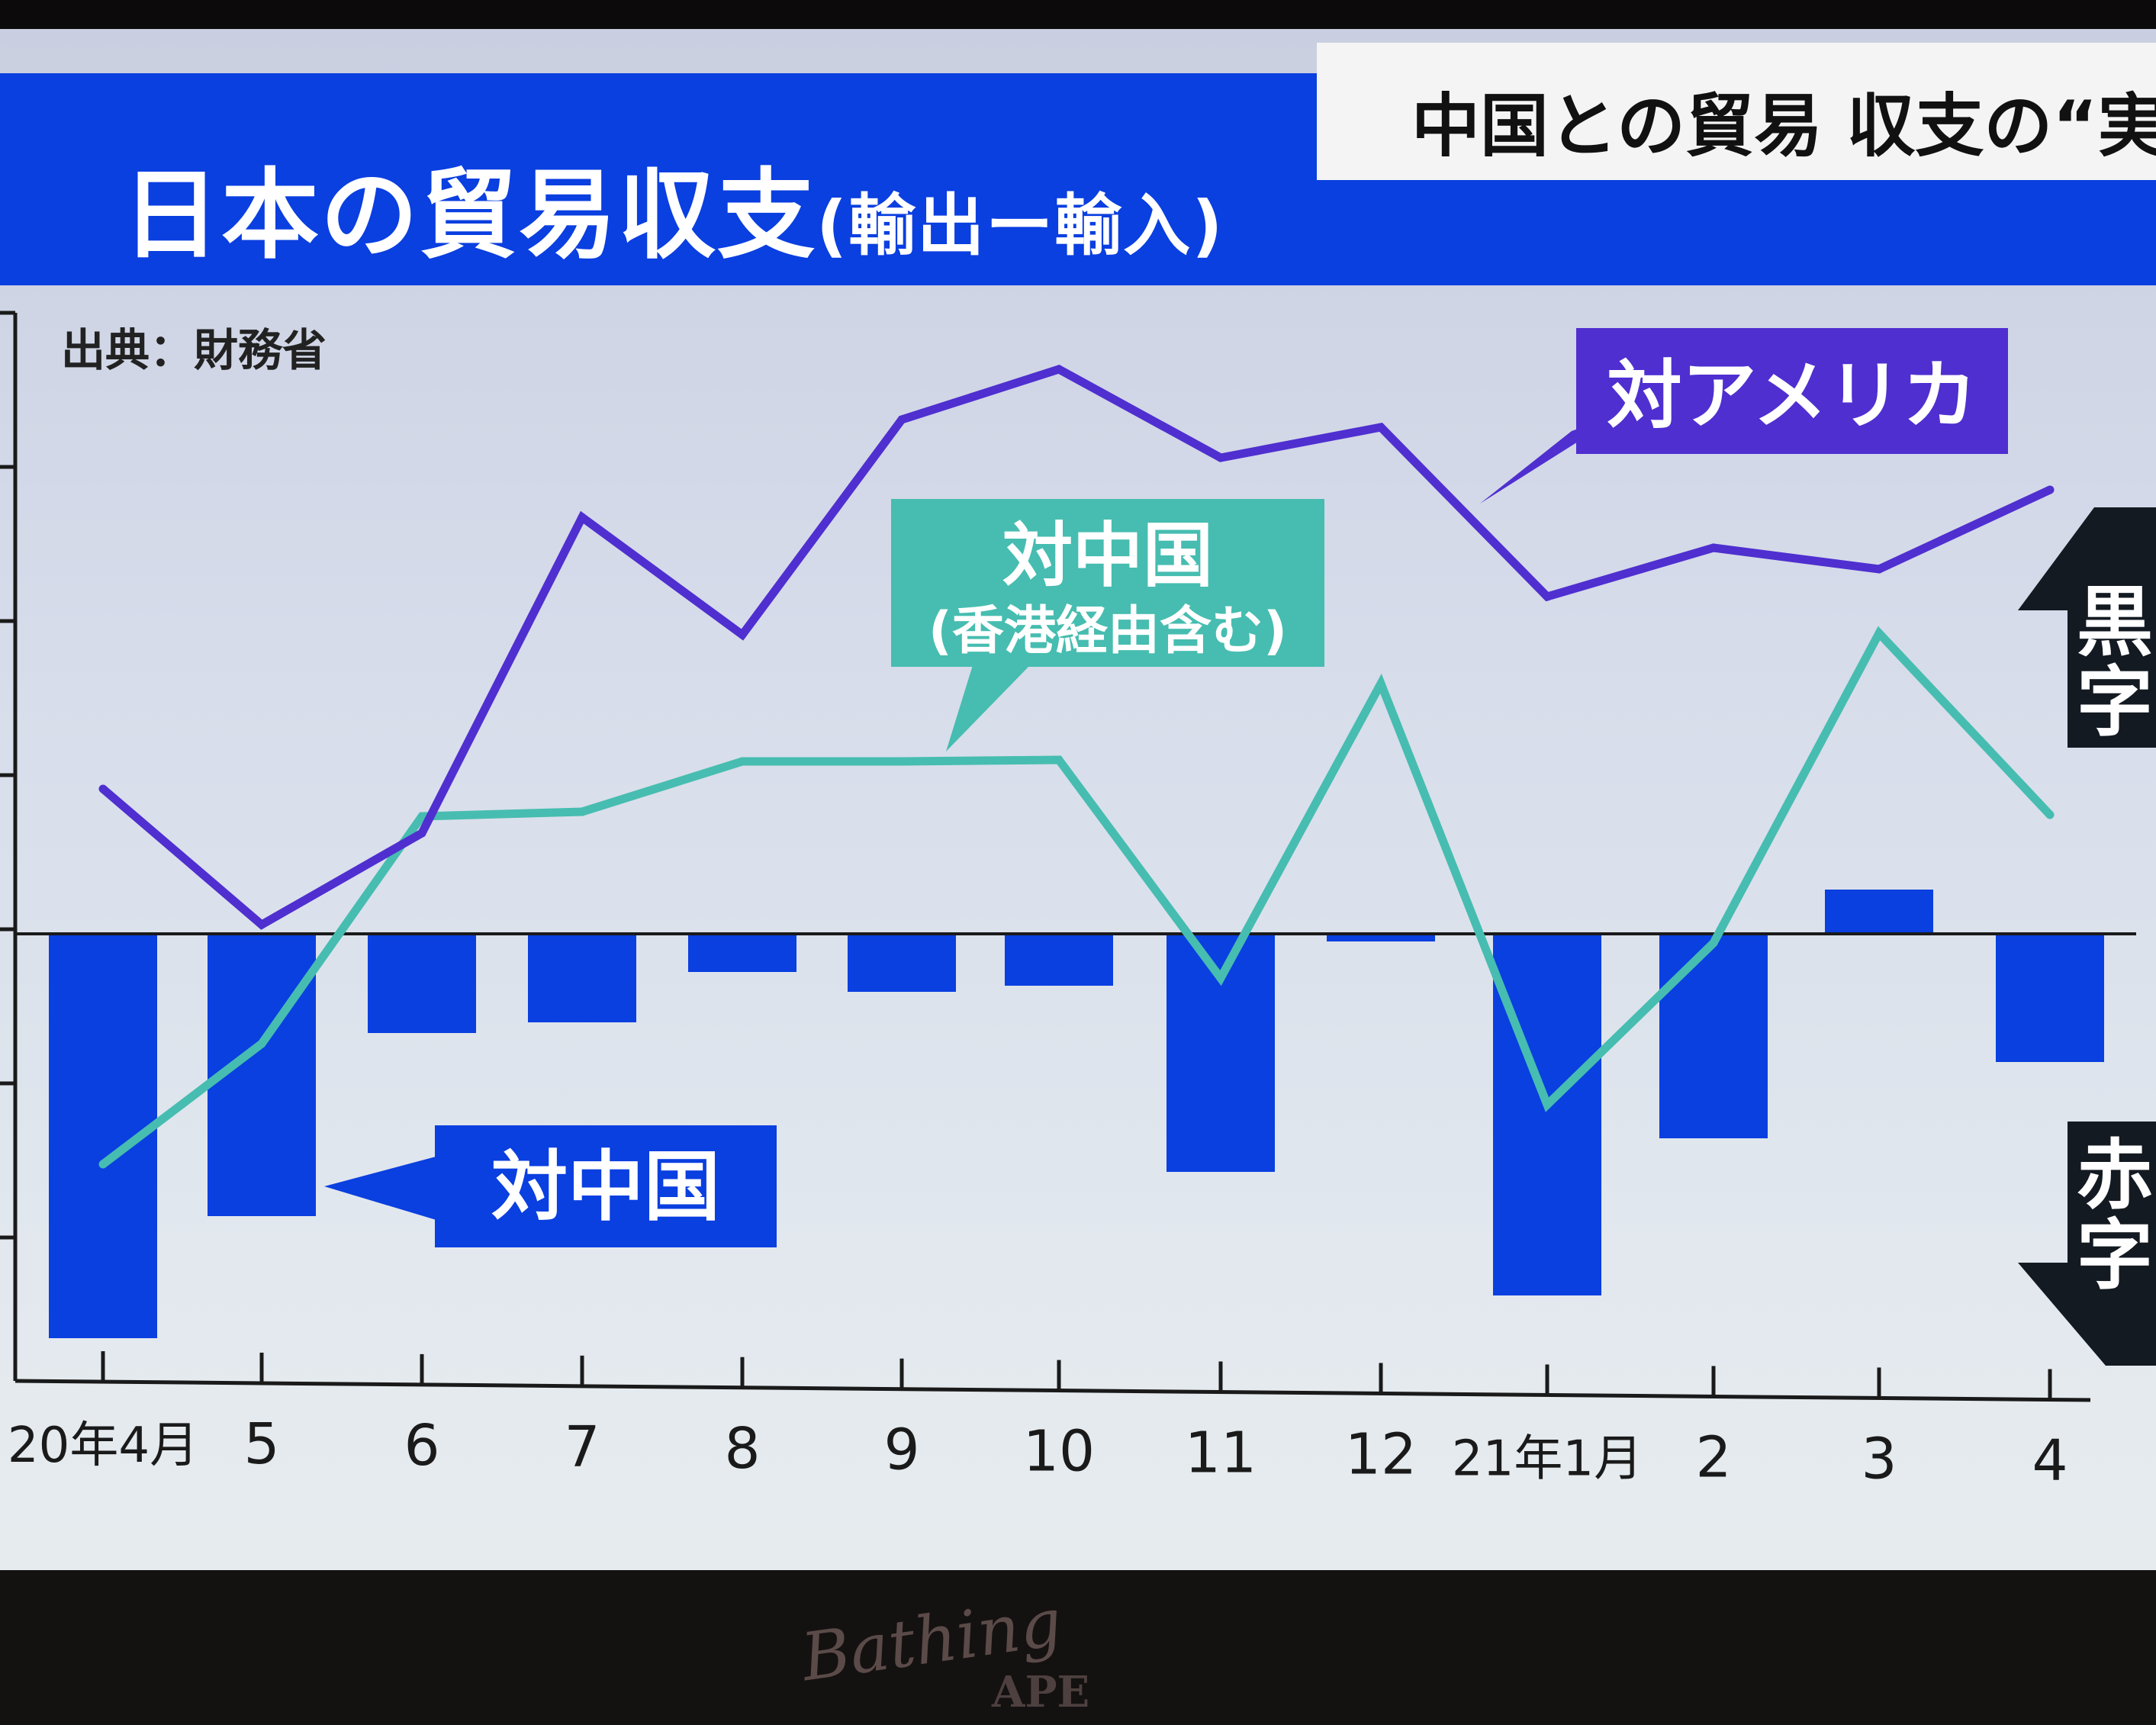 The width and height of the screenshot is (2156, 1725). I want to click on x-tick-label: 20年4月, so click(103, 1446).